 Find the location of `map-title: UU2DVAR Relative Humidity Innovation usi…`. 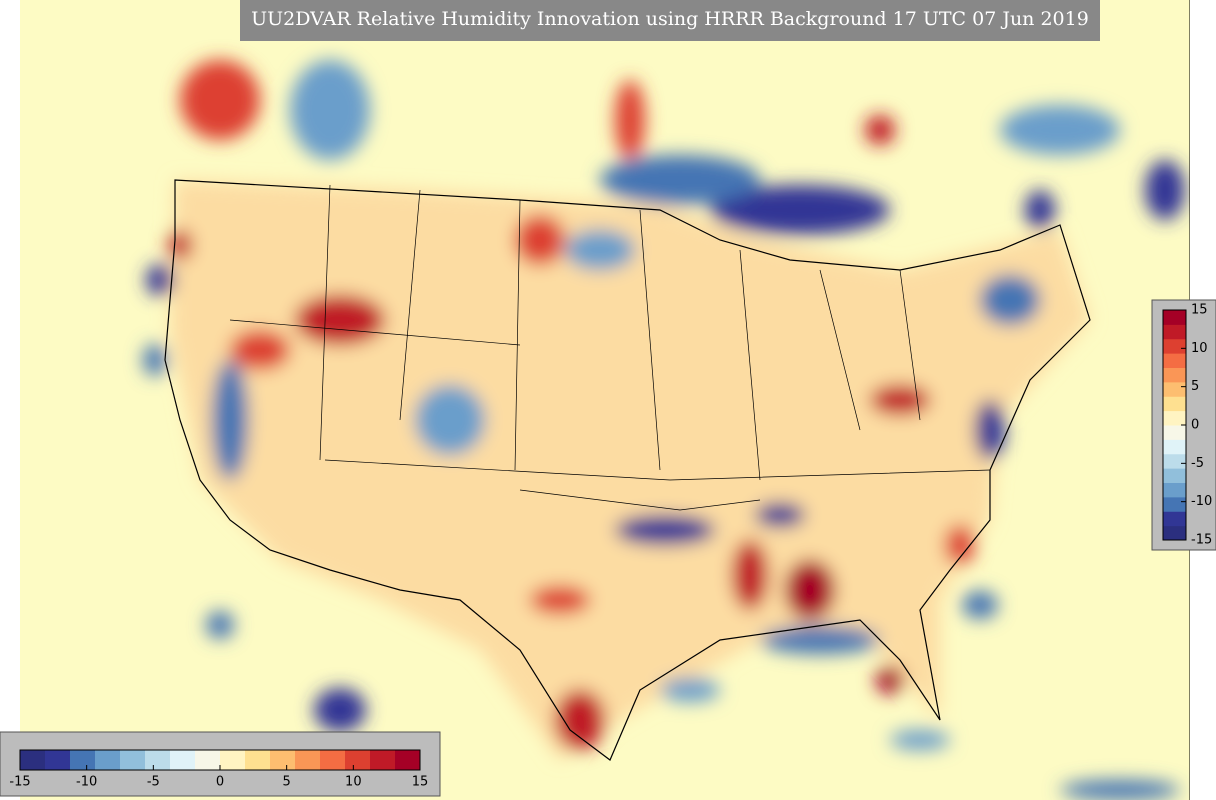

map-title: UU2DVAR Relative Humidity Innovation usi… is located at coordinates (670, 19).